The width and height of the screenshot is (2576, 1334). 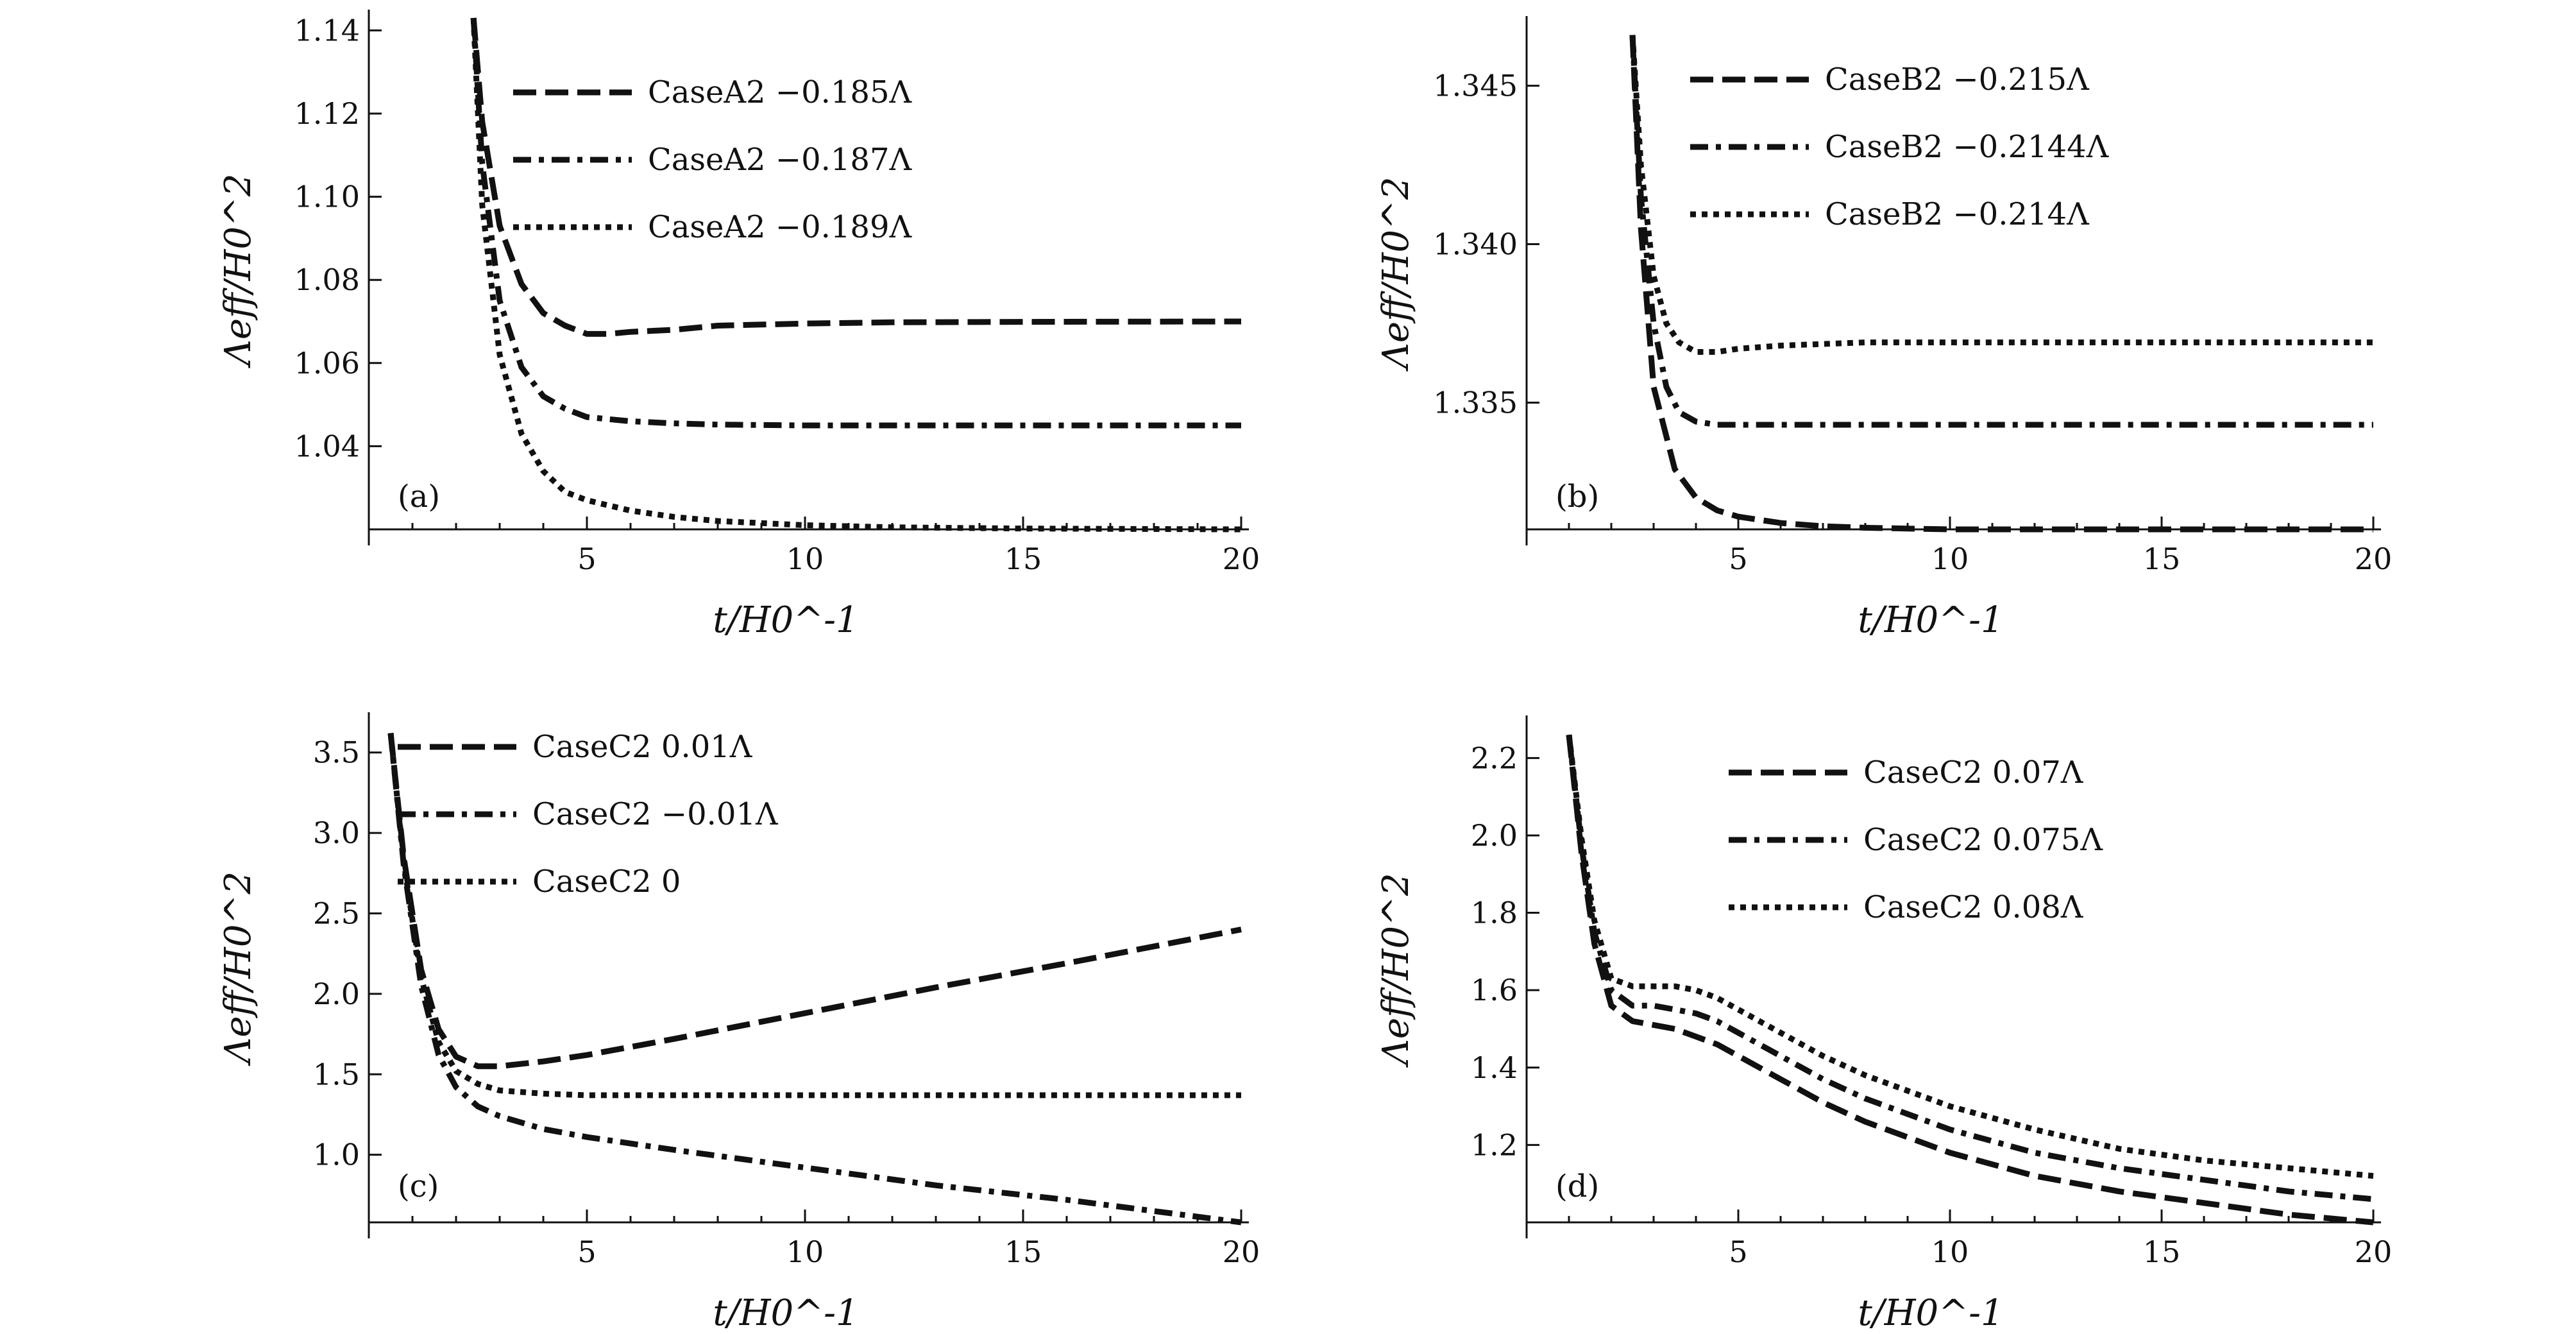 What do you see at coordinates (327, 363) in the screenshot?
I see `y-tick-label: 1.06` at bounding box center [327, 363].